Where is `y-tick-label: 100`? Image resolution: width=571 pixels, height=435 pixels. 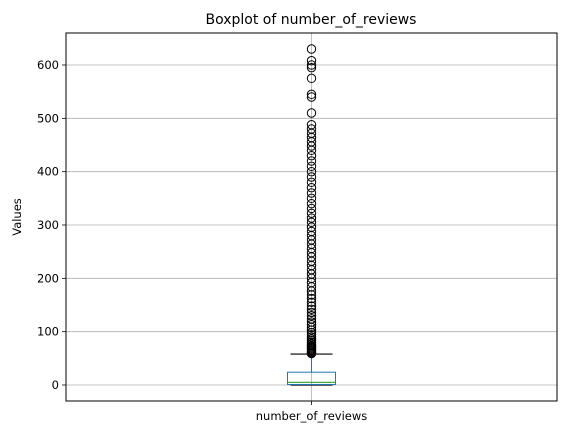 y-tick-label: 100 is located at coordinates (48, 332).